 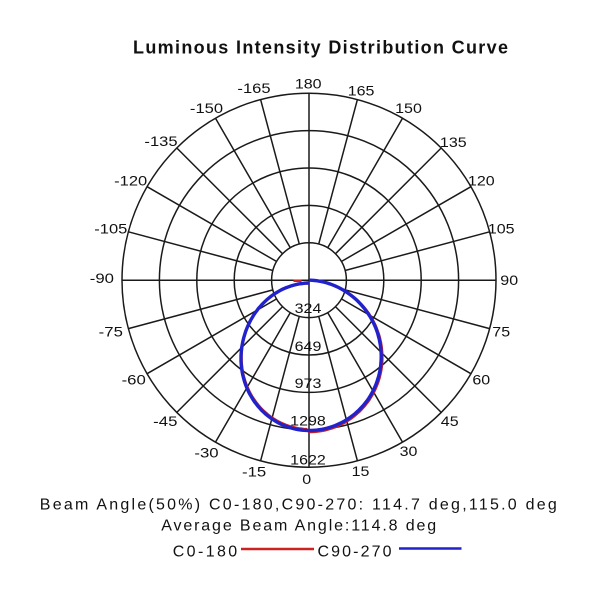 I want to click on svg-text: -135, so click(x=160, y=141).